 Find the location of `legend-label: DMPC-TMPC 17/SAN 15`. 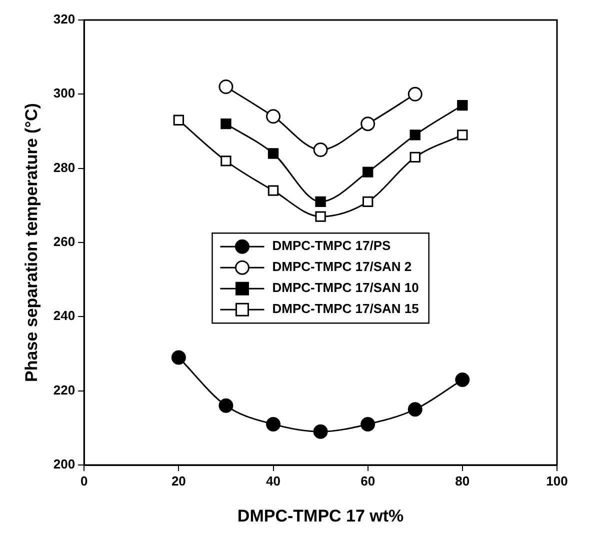

legend-label: DMPC-TMPC 17/SAN 15 is located at coordinates (345, 308).